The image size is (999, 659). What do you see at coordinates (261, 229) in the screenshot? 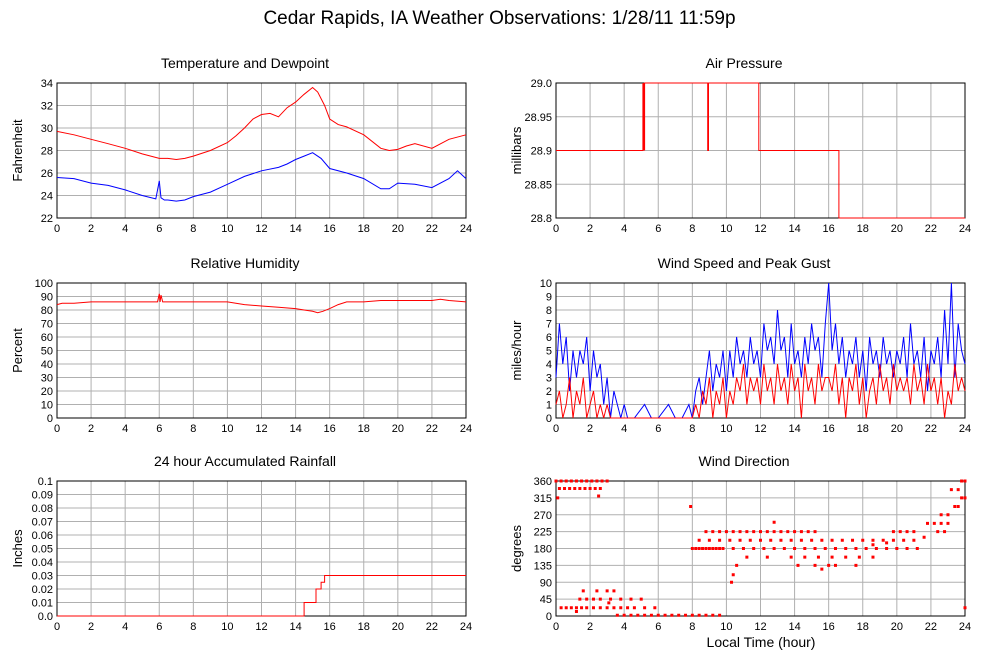
I see `x-tick-label: 12` at bounding box center [261, 229].